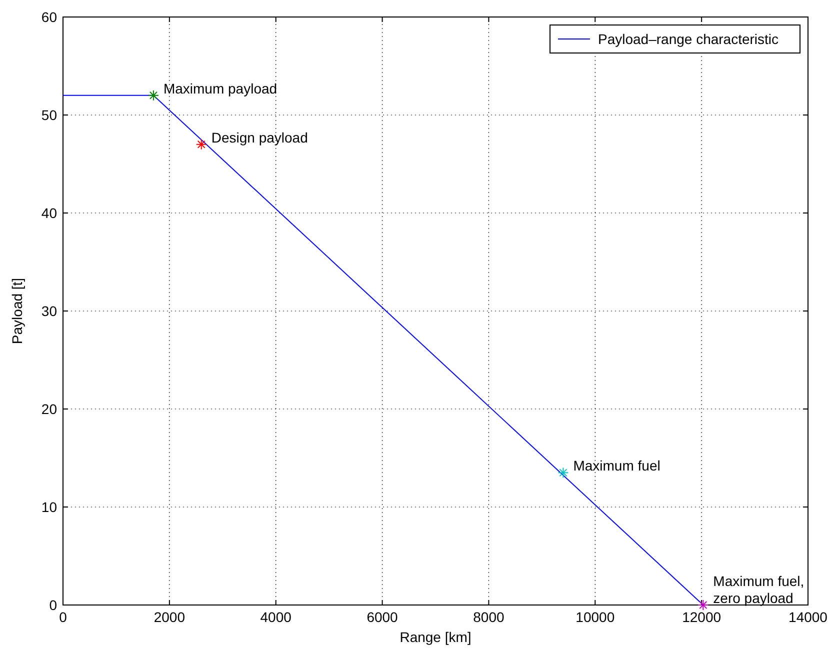 The height and width of the screenshot is (650, 831). What do you see at coordinates (49, 115) in the screenshot?
I see `y-tick-label: 50` at bounding box center [49, 115].